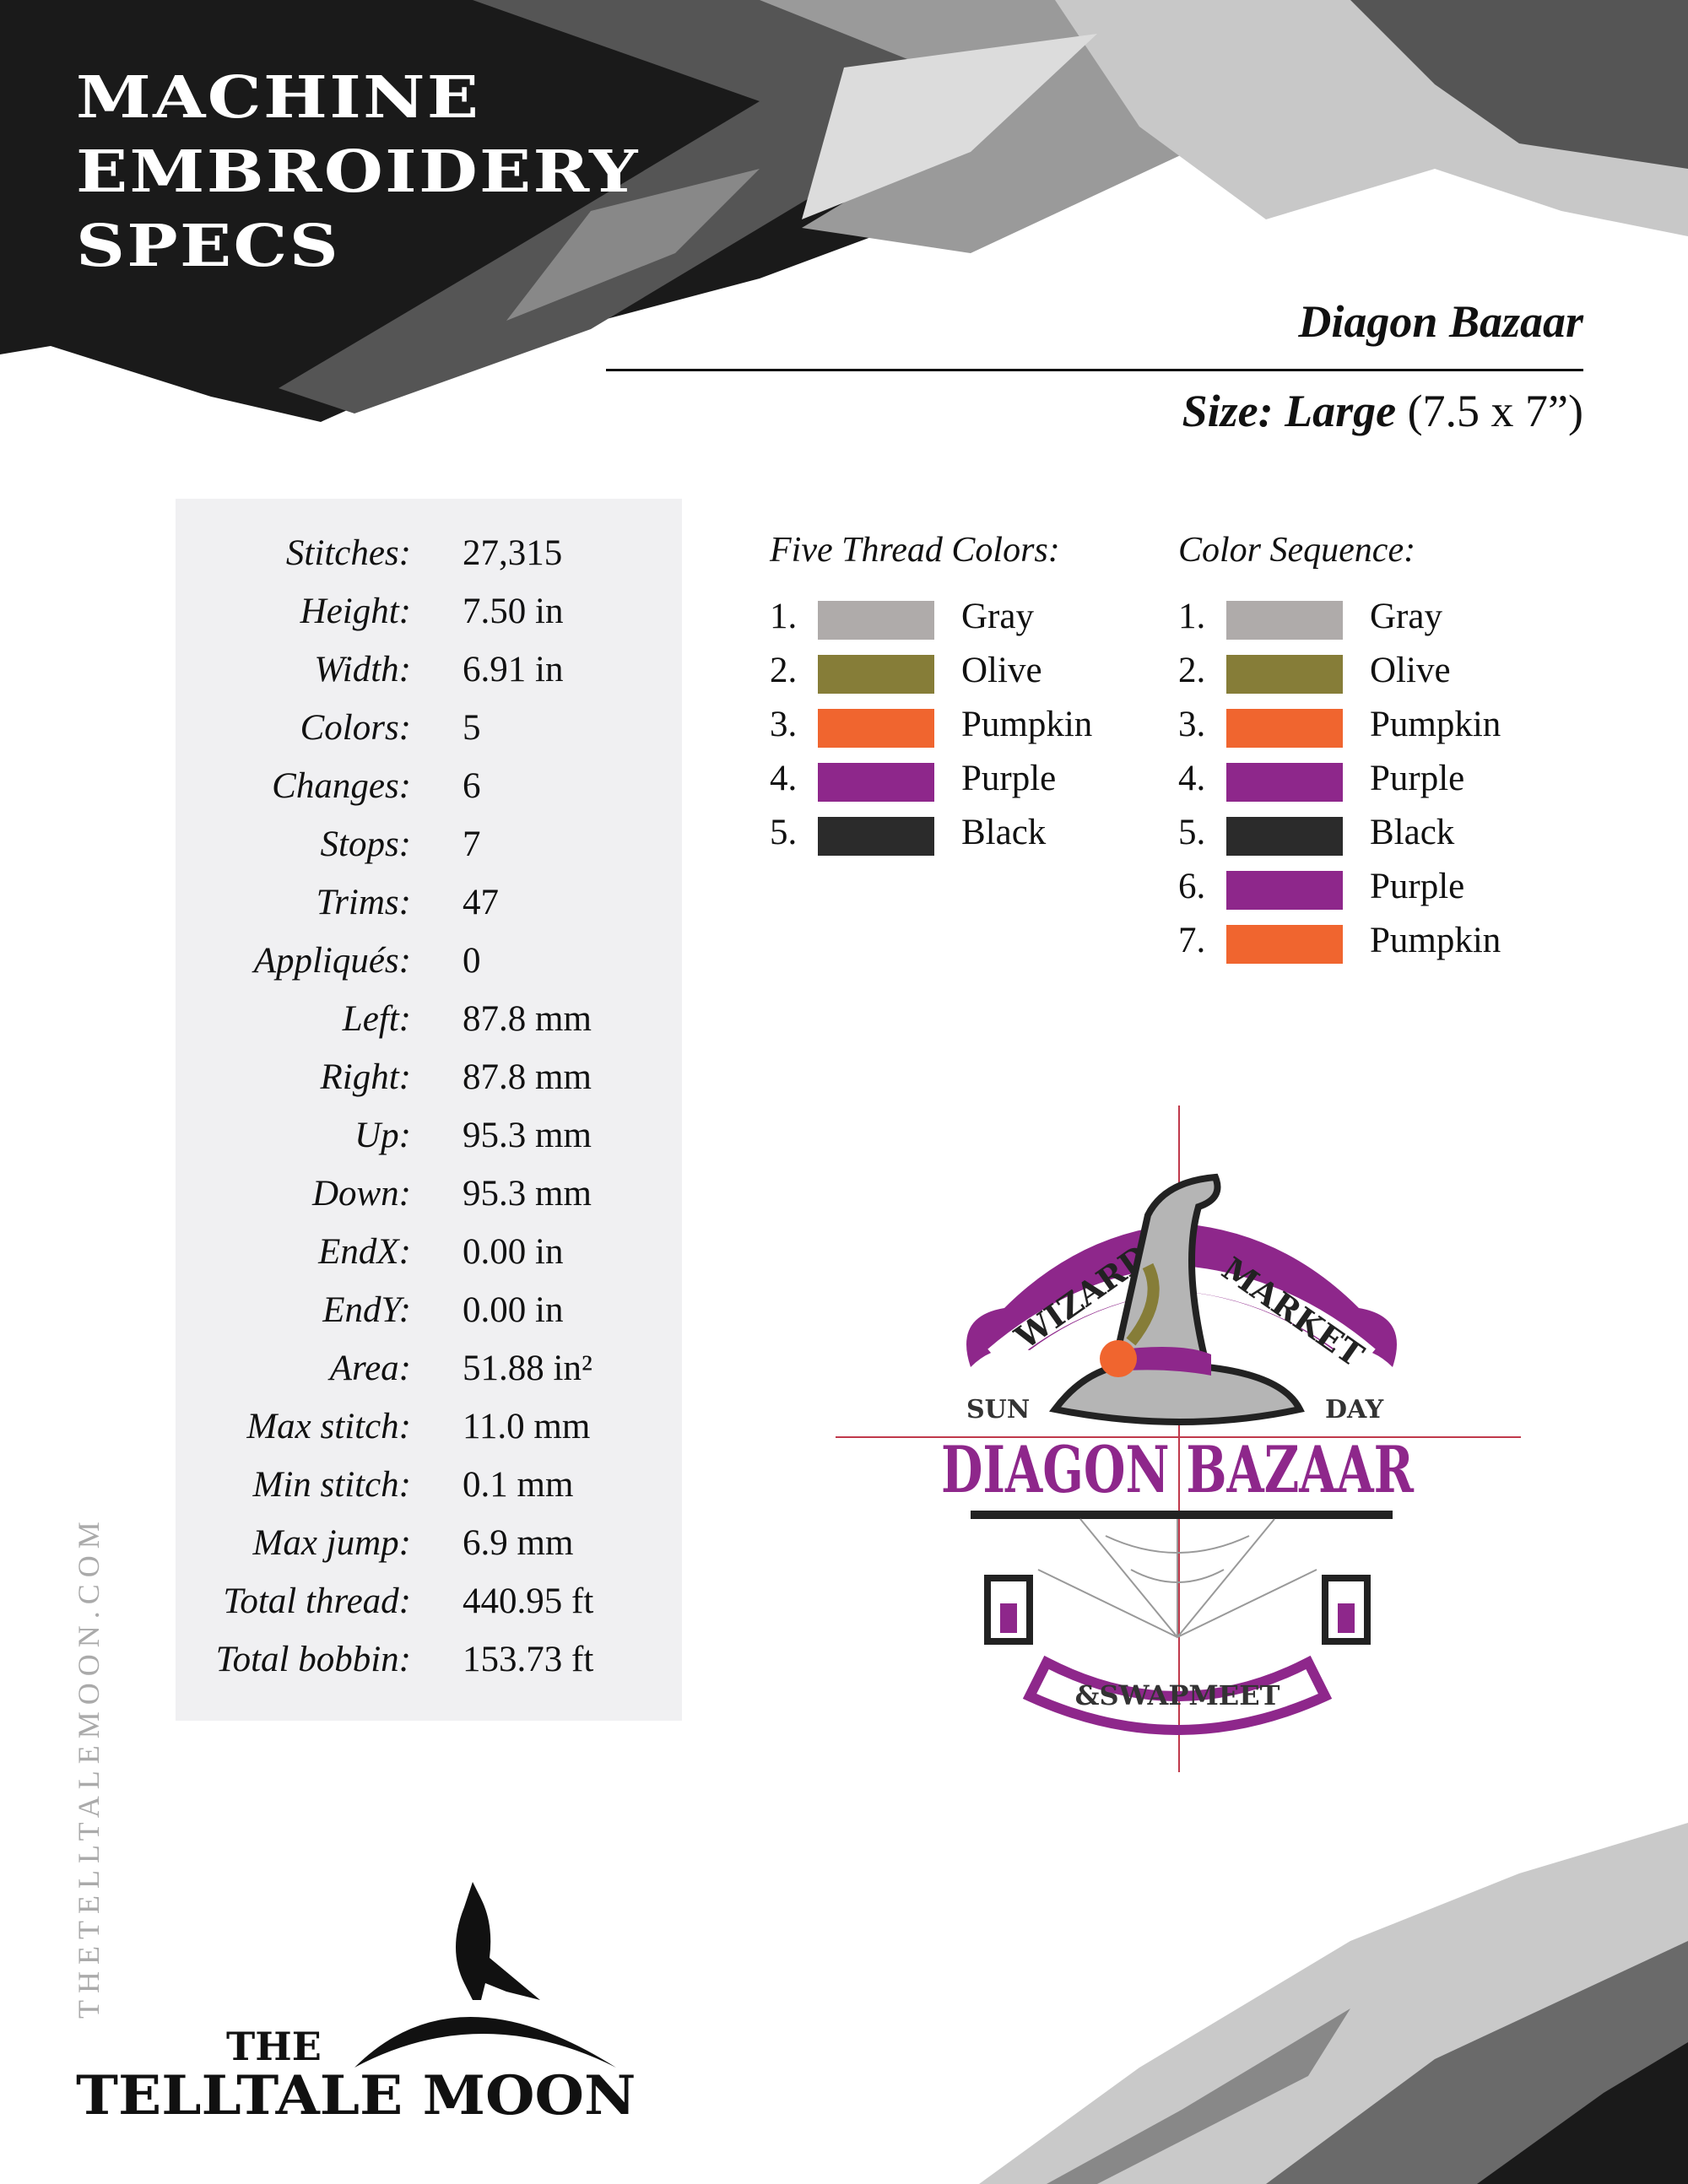  I want to click on logo-wordmark: TELLTALE MOON, so click(356, 2095).